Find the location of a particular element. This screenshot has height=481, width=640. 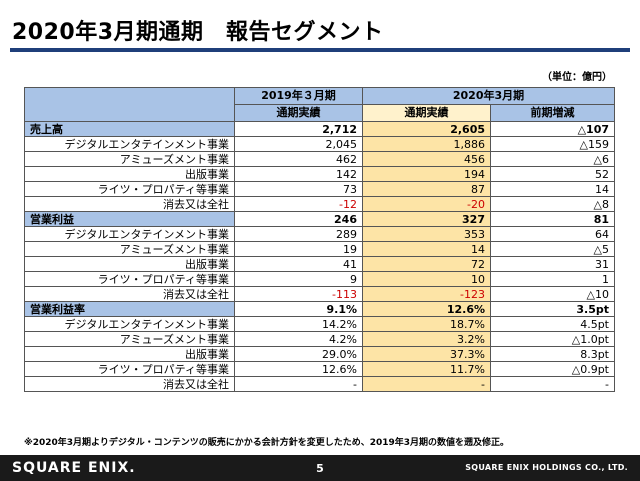

segment-row: デジタルエンタテインメント事業 2,045 1,886 △159 is located at coordinates (319, 144).